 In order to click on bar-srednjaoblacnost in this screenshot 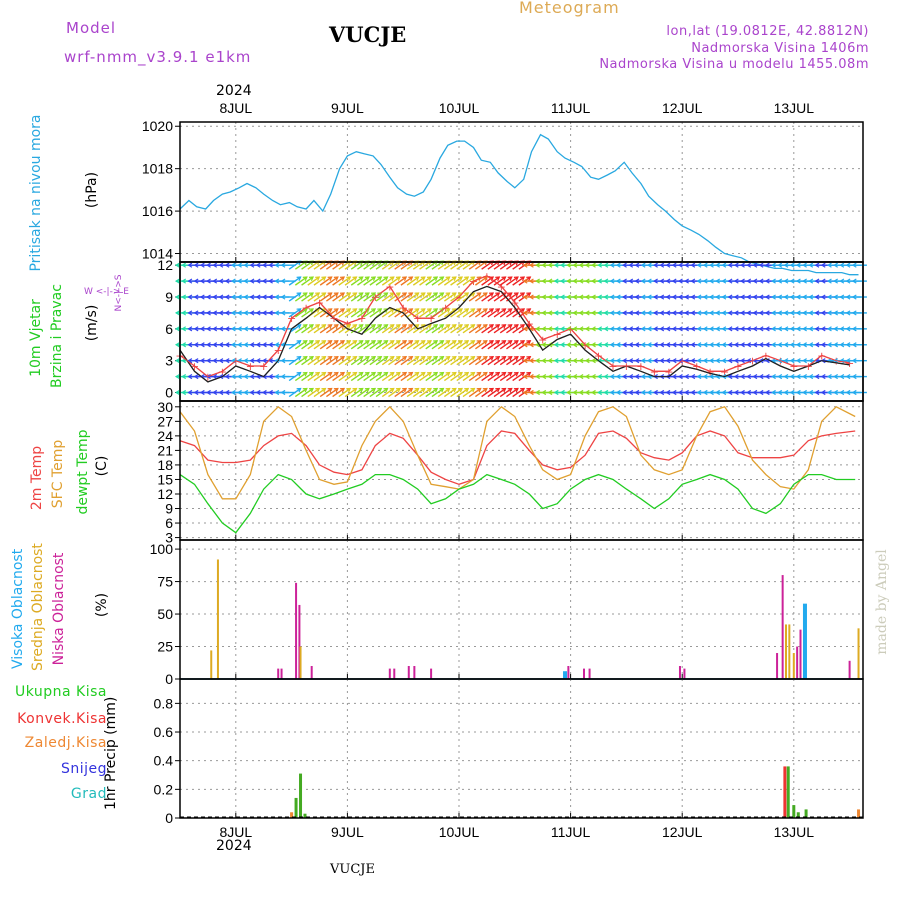, I will do `click(785, 651)`.